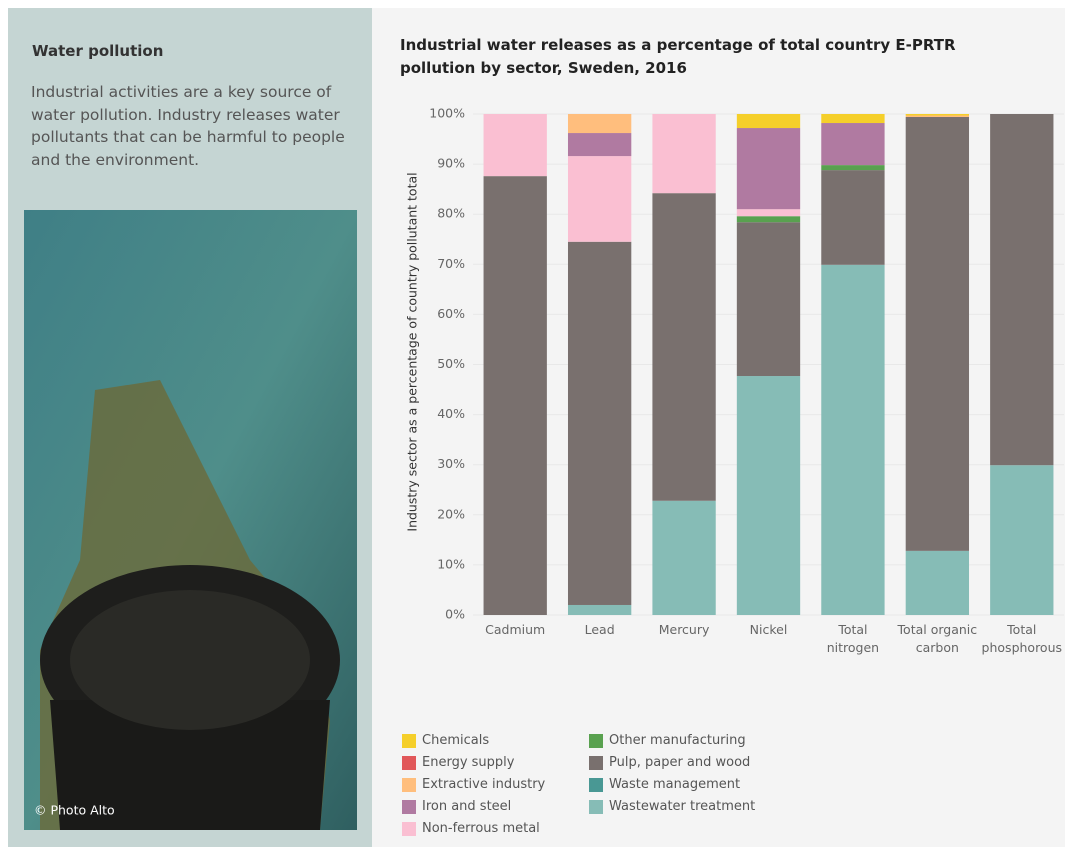 This screenshot has height=847, width=1065. Describe the element at coordinates (451, 363) in the screenshot. I see `y-tick-label: 50%` at that location.